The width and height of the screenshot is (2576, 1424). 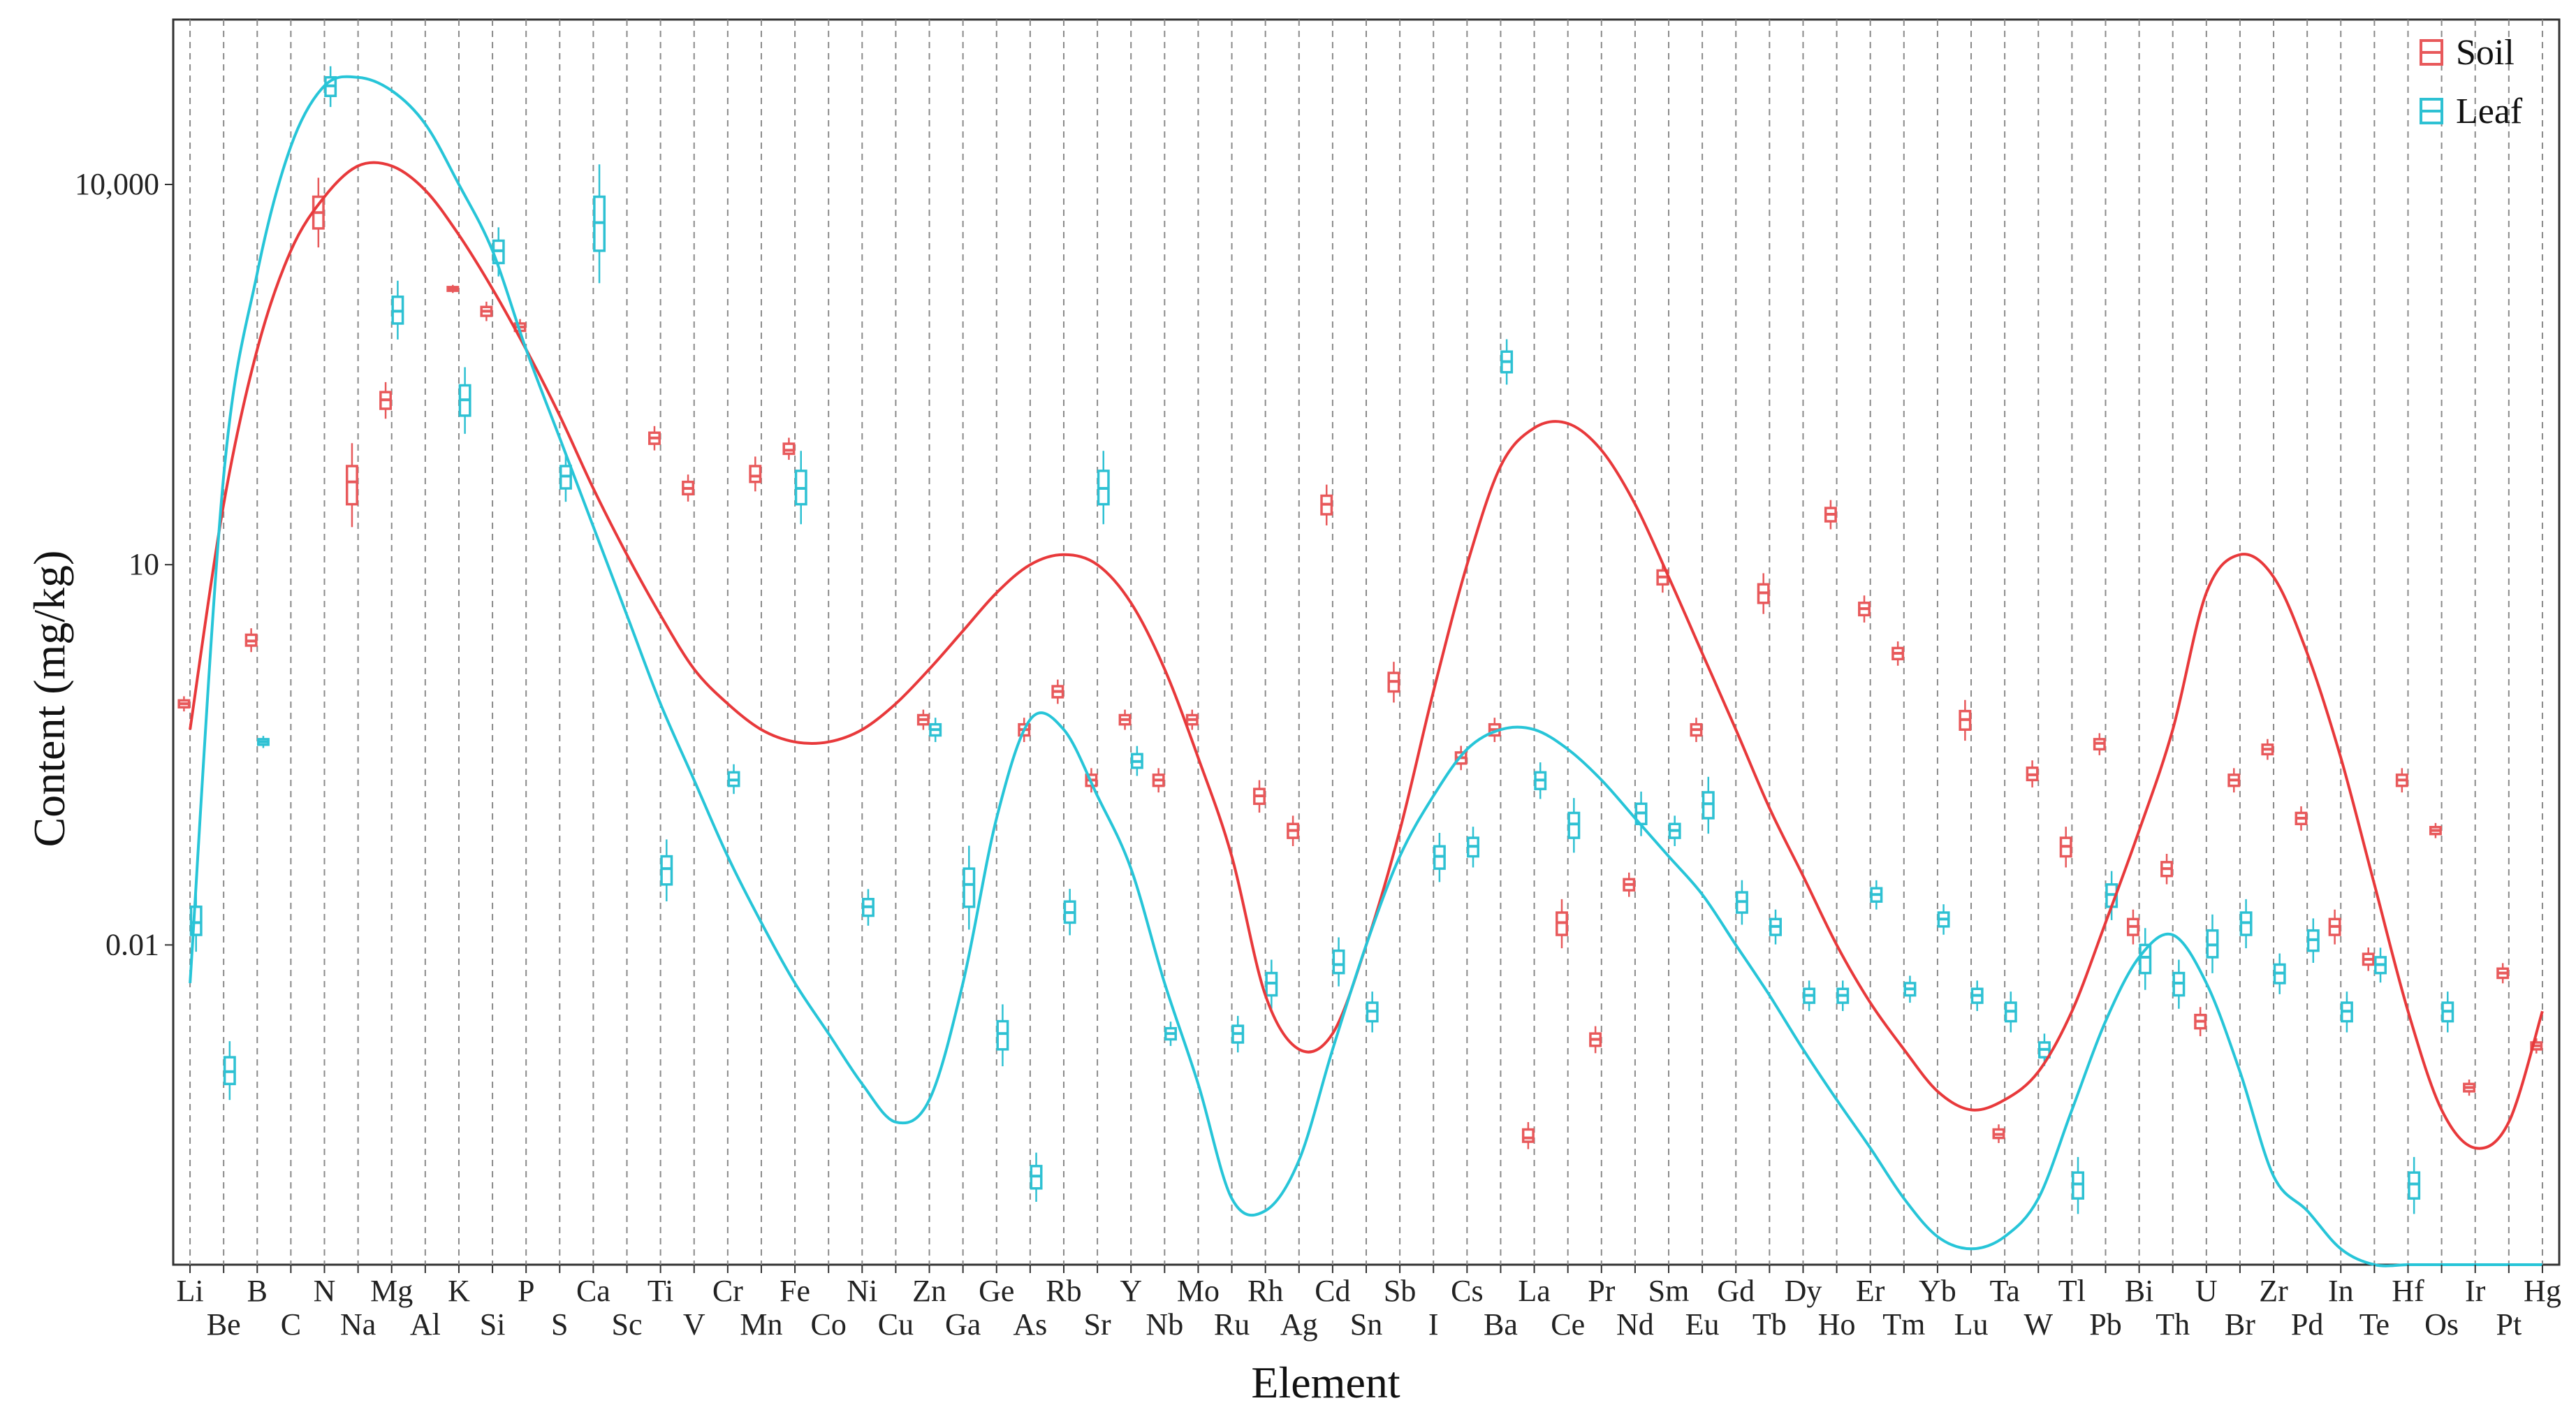 I want to click on box-leaf-b, so click(x=263, y=742).